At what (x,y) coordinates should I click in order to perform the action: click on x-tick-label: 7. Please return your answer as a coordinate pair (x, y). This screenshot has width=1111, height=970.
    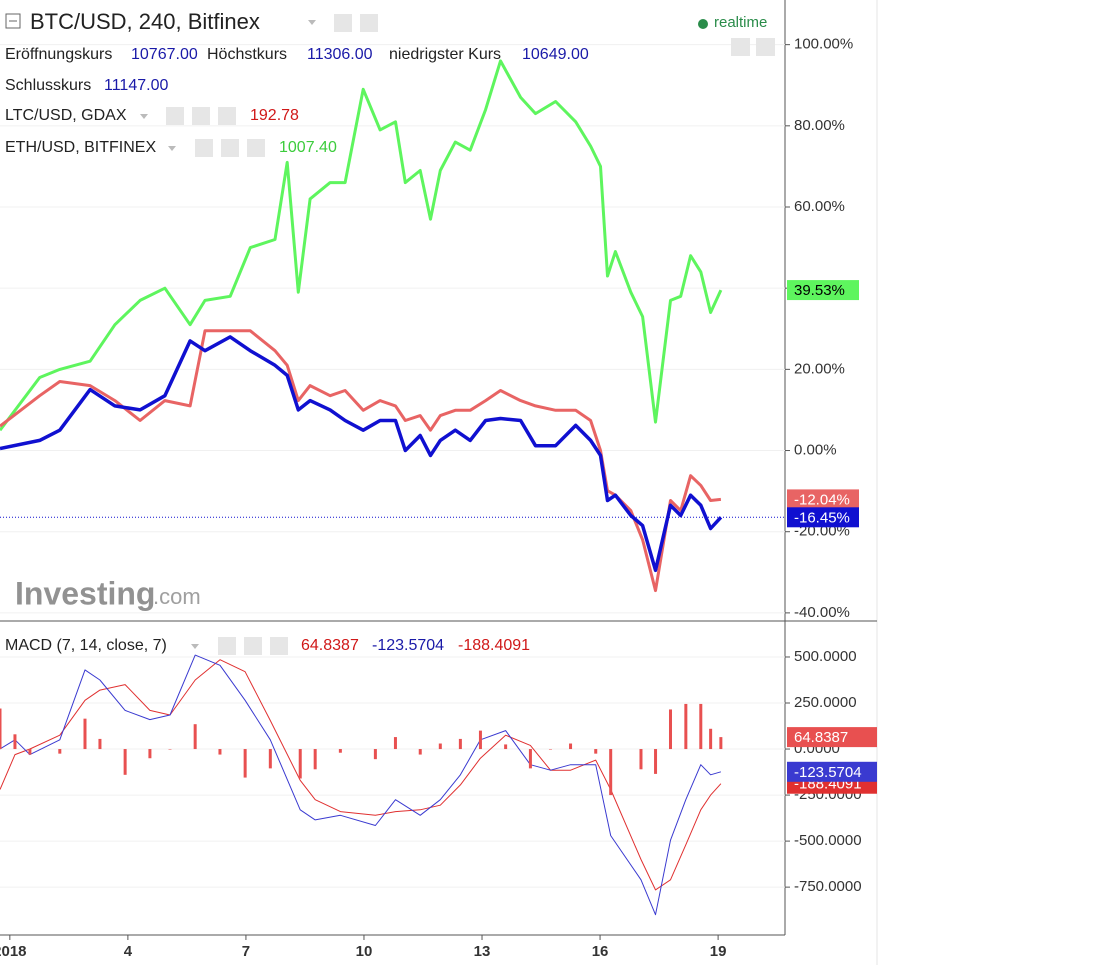
    Looking at the image, I should click on (246, 951).